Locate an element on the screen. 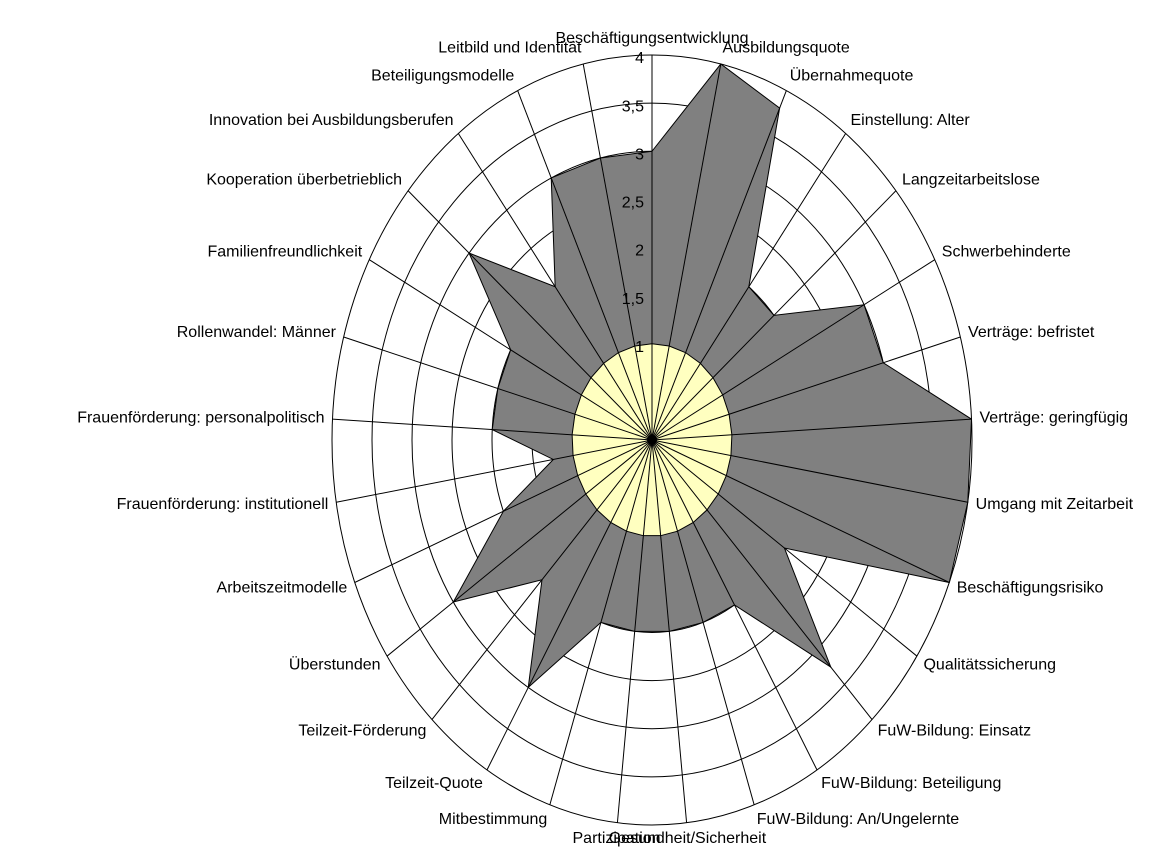  category-label: Innovation bei Ausbildungsberufen is located at coordinates (331, 120).